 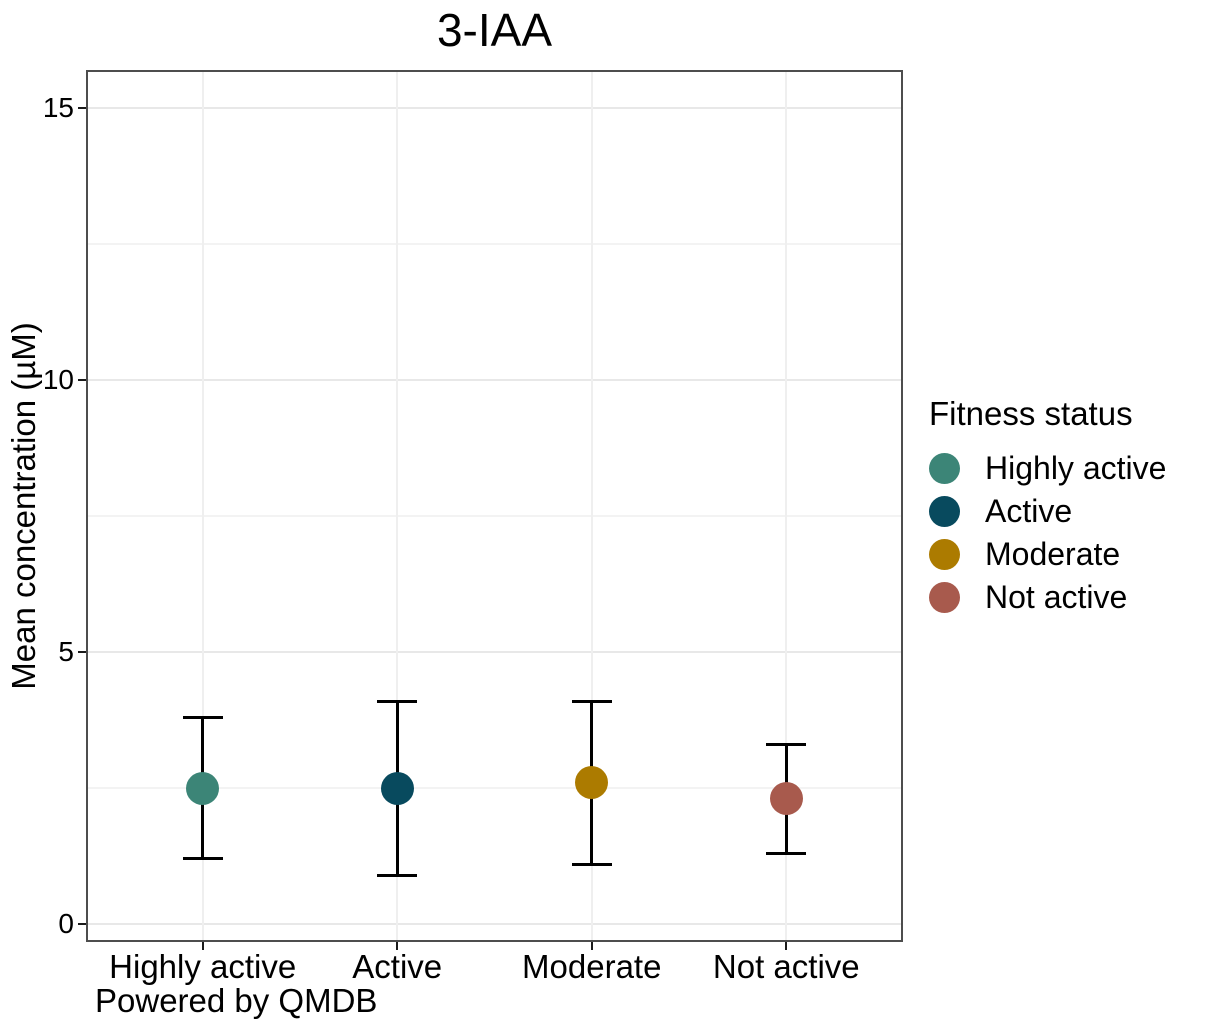 What do you see at coordinates (236, 1000) in the screenshot?
I see `caption: Powered by QMDB` at bounding box center [236, 1000].